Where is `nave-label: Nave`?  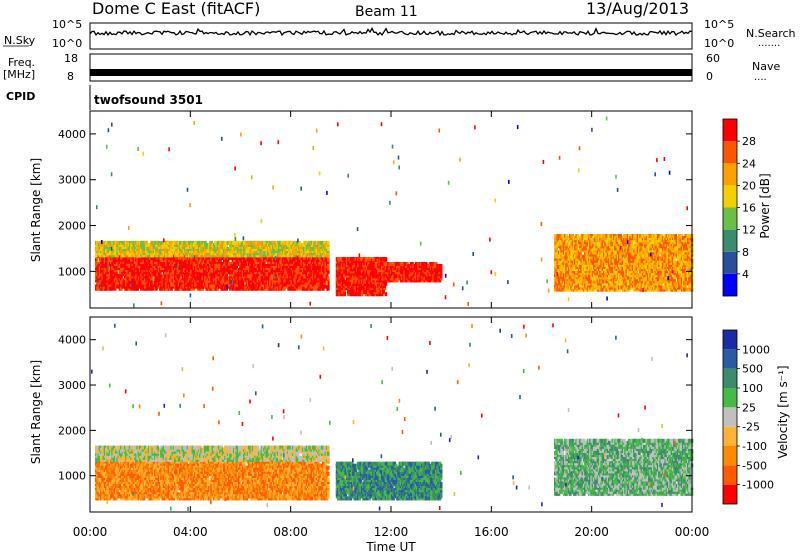
nave-label: Nave is located at coordinates (766, 66).